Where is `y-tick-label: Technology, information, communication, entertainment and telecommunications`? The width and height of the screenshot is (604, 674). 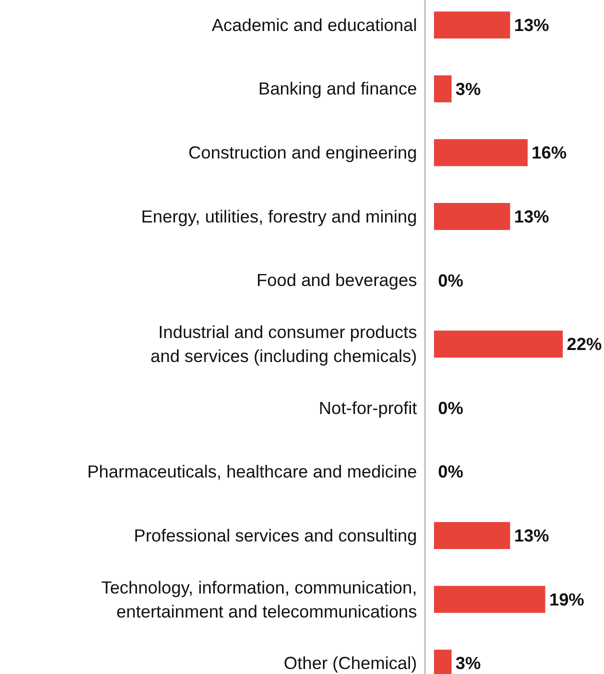 y-tick-label: Technology, information, communication, entertainment and telecommunications is located at coordinates (259, 599).